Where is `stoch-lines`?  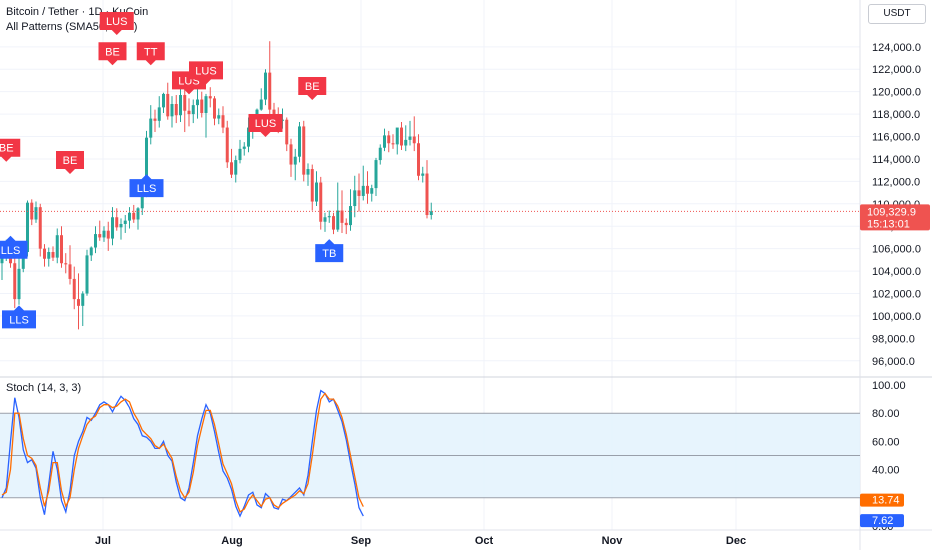
stoch-lines is located at coordinates (182, 453).